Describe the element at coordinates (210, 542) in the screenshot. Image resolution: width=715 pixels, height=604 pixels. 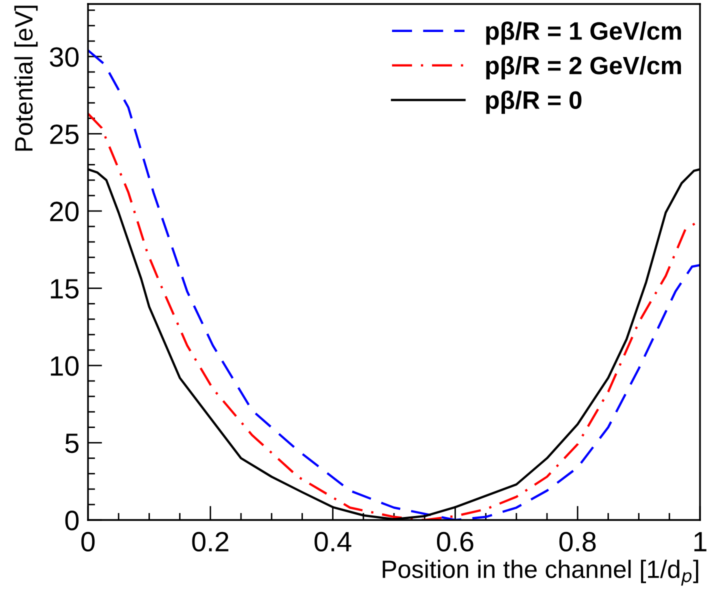
I see `x-tick-label: 0.2` at that location.